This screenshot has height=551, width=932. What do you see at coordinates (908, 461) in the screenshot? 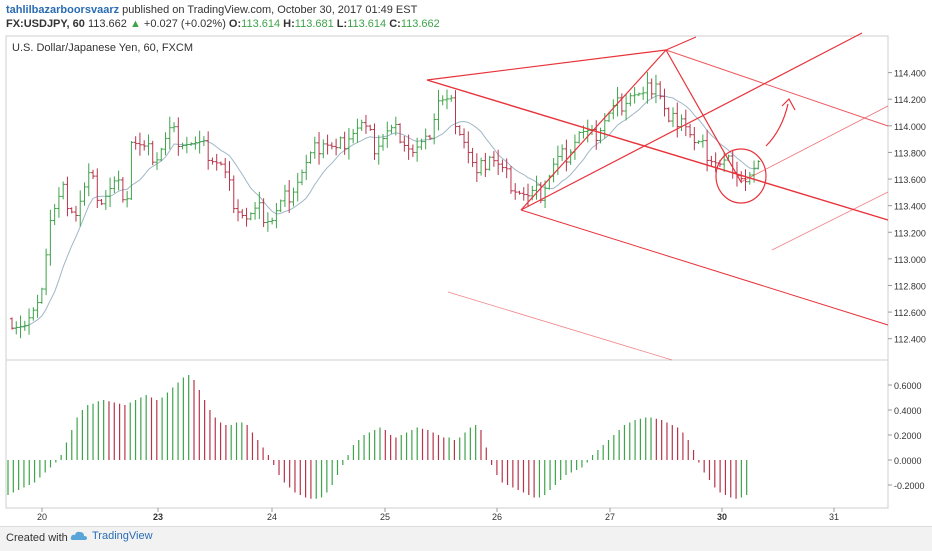
I see `osc-y-tick-label: 0.0000` at bounding box center [908, 461].